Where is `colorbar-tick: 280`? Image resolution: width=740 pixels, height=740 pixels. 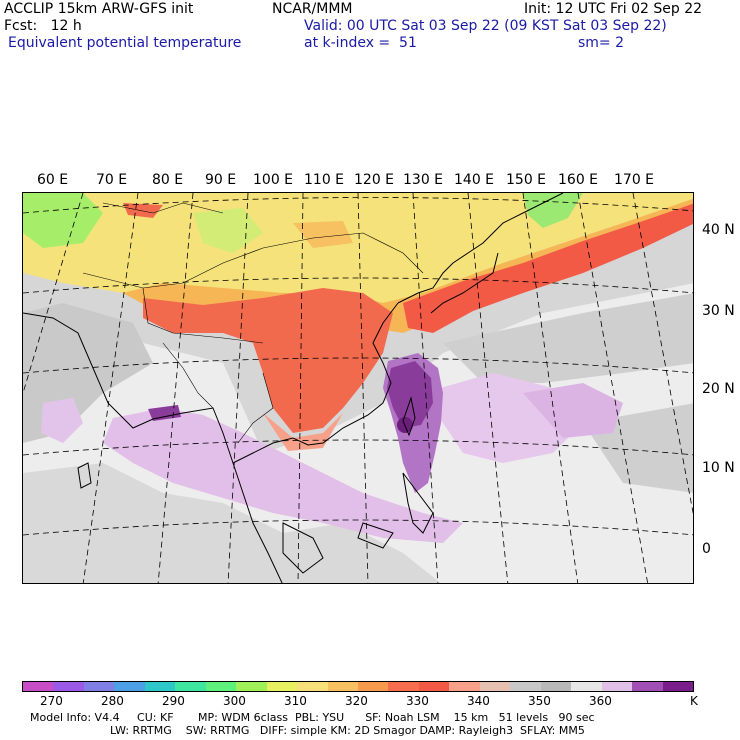 colorbar-tick: 280 is located at coordinates (112, 701).